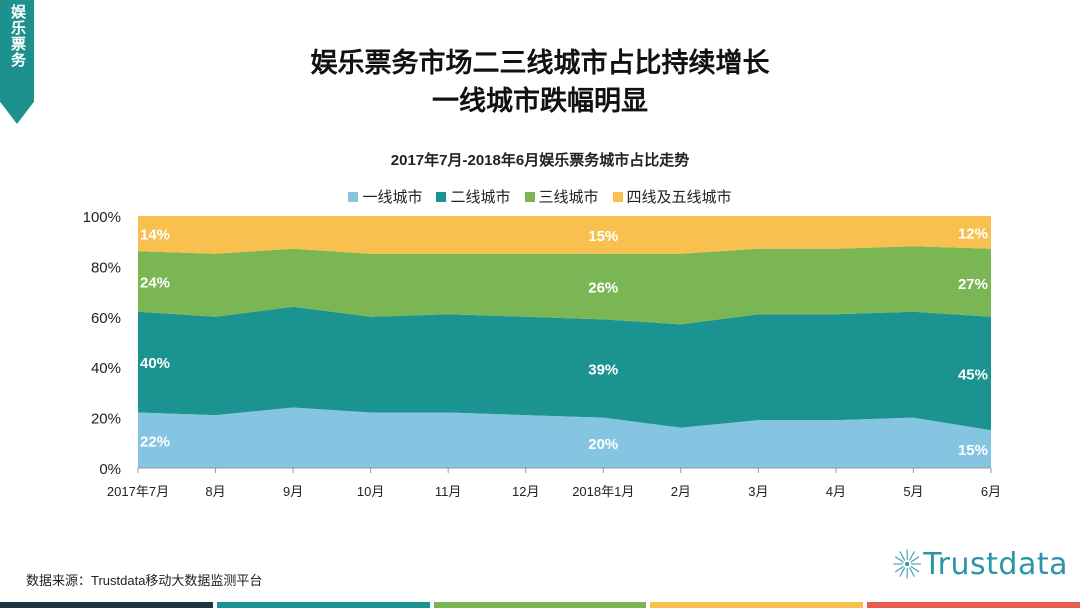 The height and width of the screenshot is (608, 1080). I want to click on legend-swatch-tier3, so click(529, 196).